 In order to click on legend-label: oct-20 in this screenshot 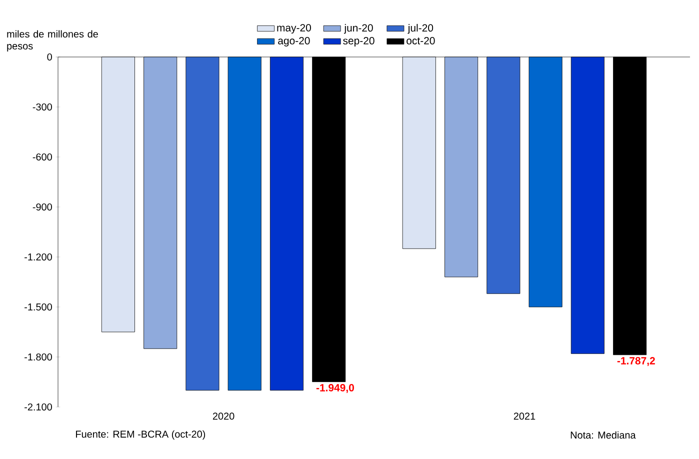, I will do `click(420, 40)`.